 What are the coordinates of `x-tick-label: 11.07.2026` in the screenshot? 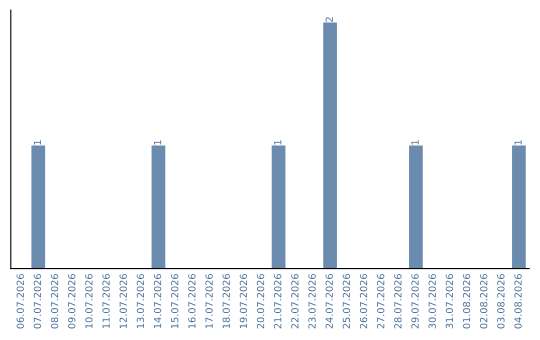 It's located at (106, 301).